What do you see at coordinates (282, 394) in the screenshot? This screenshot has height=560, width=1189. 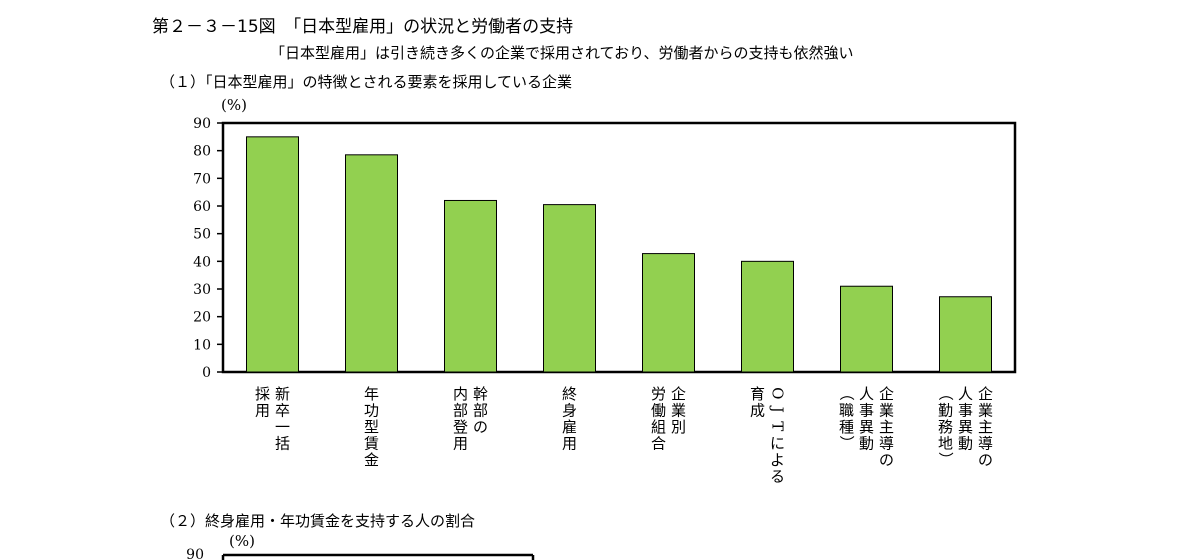 I see `x-tick-char: 新` at bounding box center [282, 394].